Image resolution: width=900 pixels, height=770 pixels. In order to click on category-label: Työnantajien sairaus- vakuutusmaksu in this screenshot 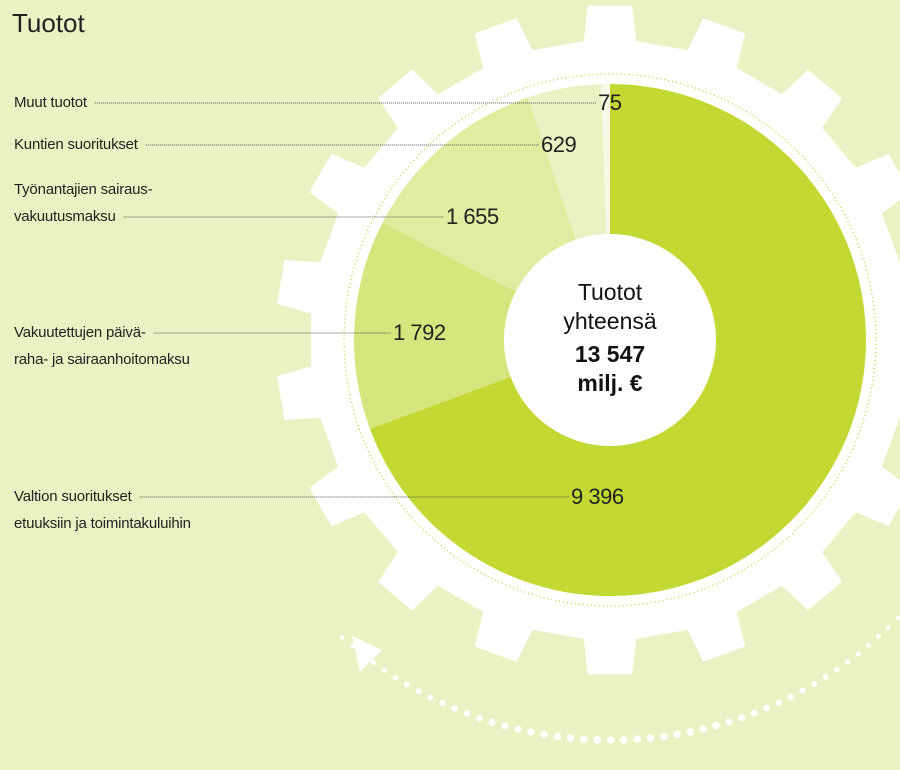, I will do `click(83, 203)`.